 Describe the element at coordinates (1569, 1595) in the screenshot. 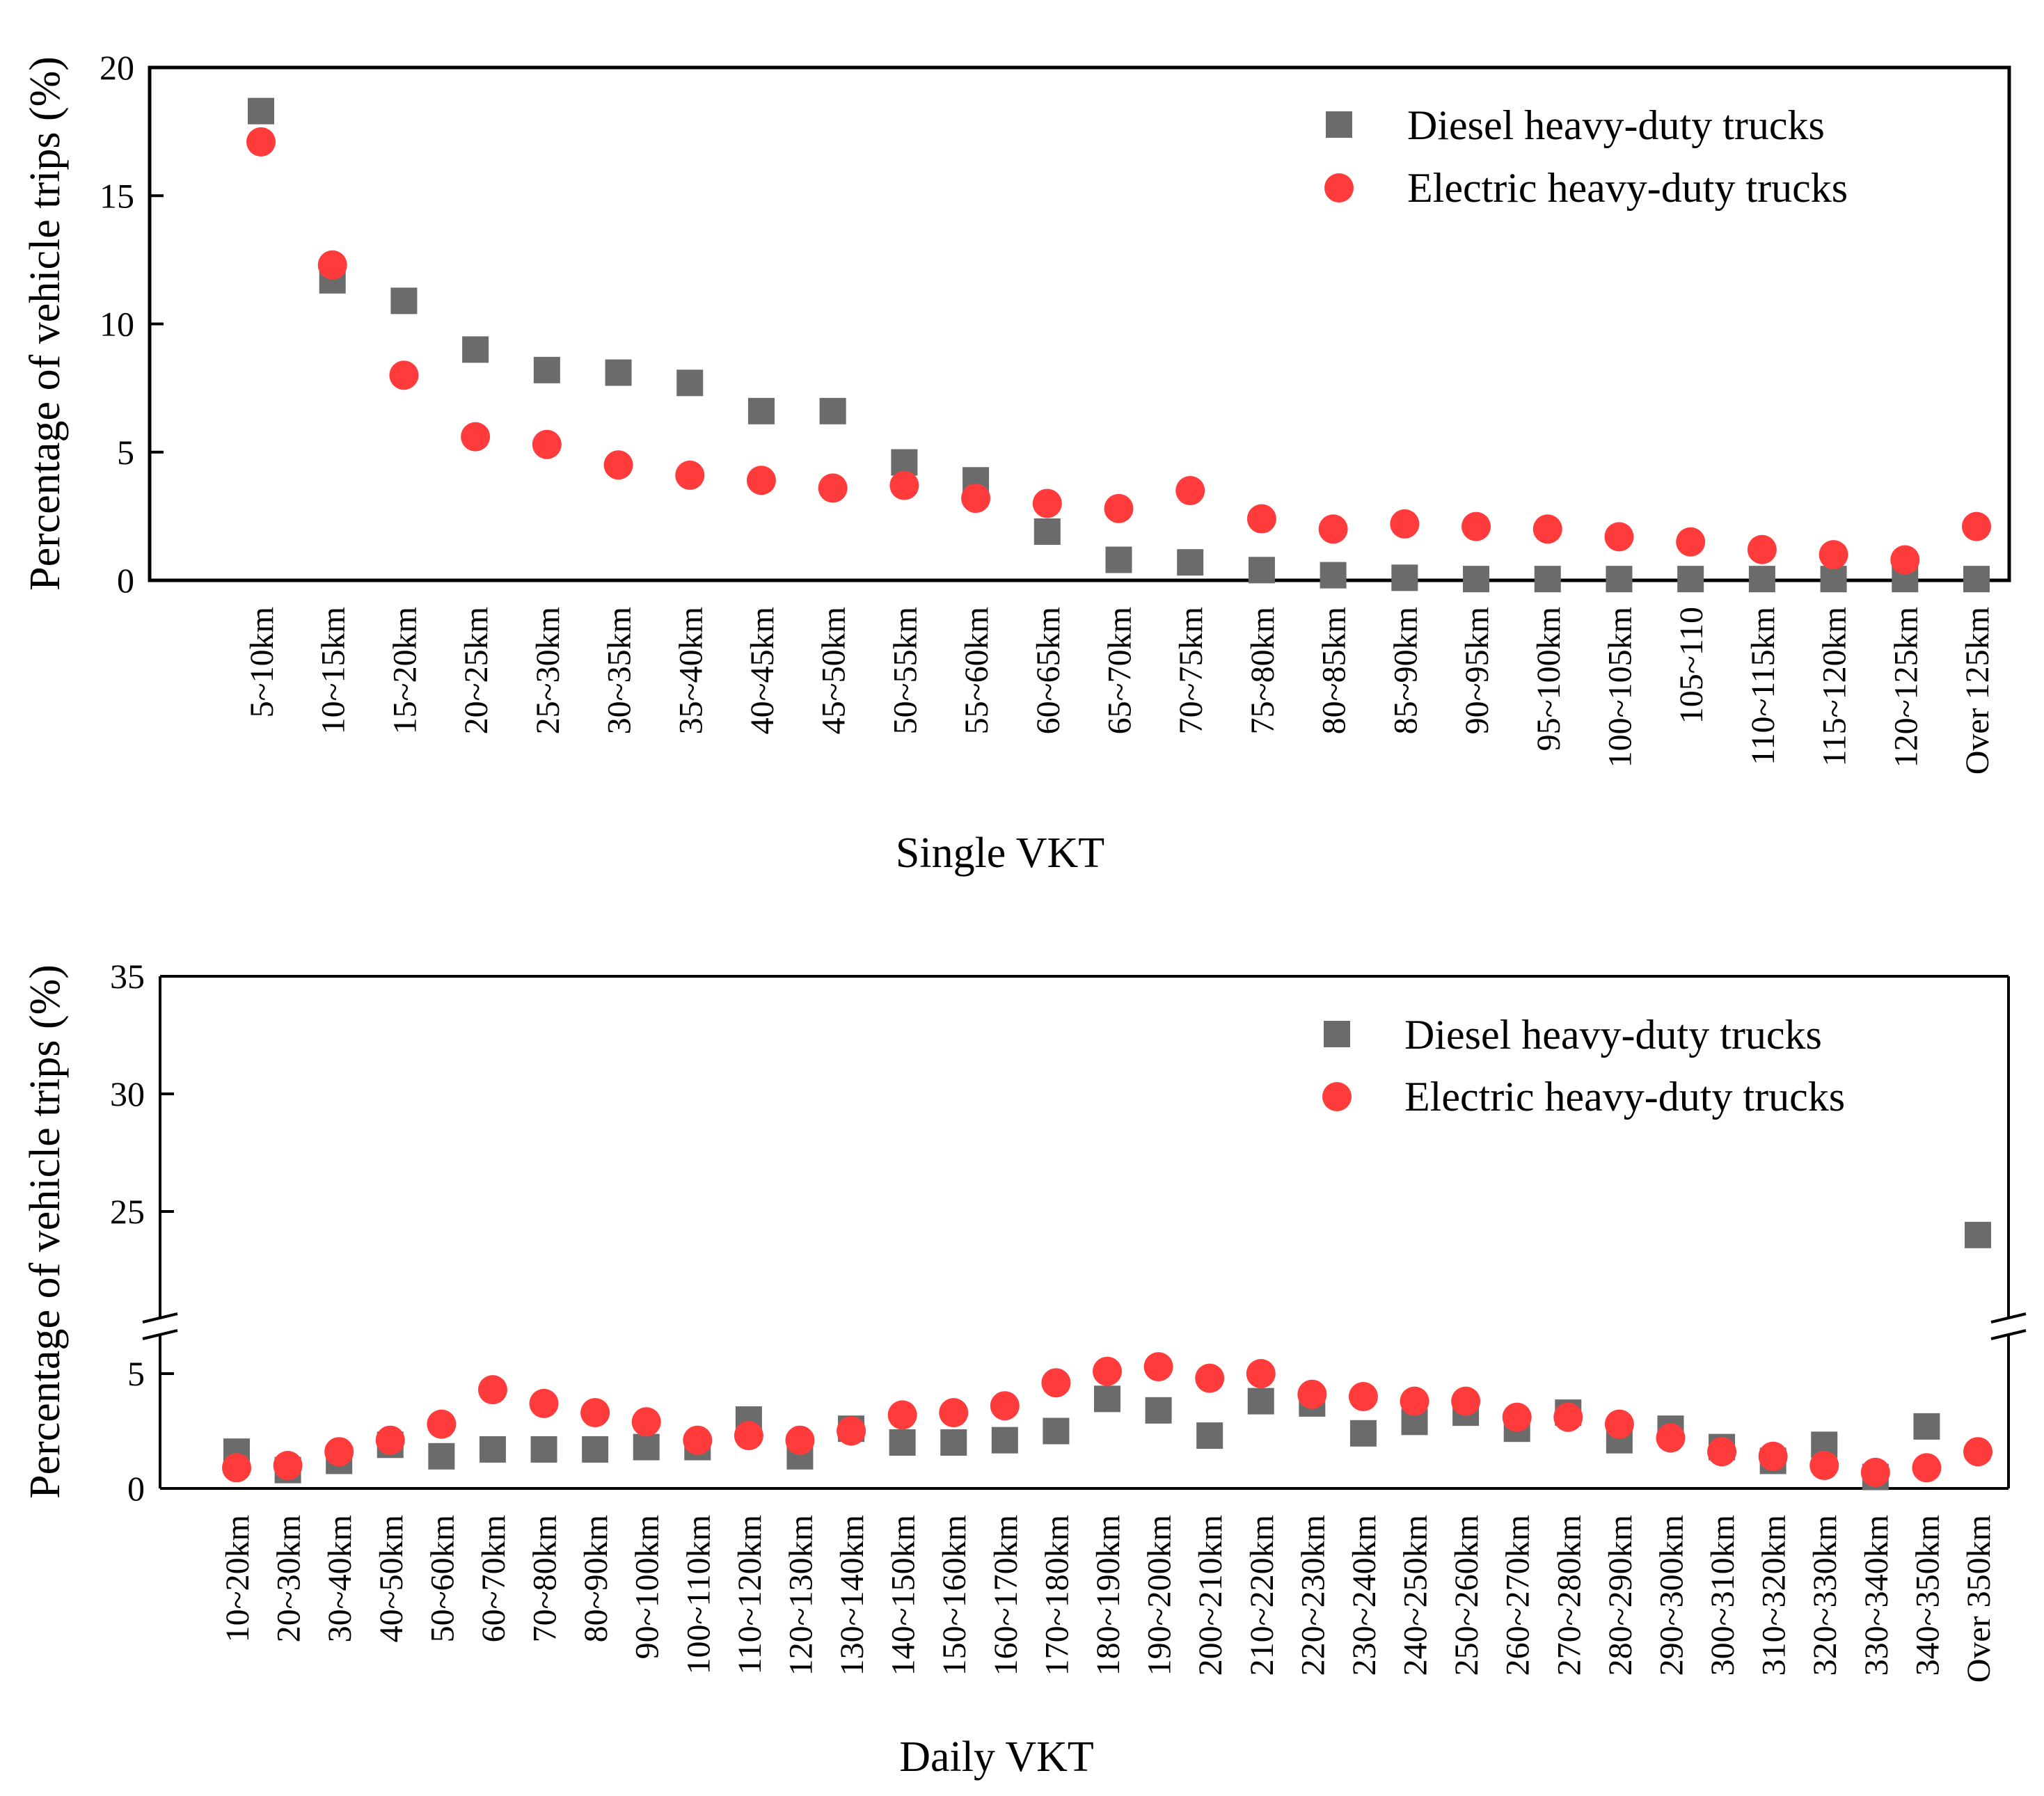

I see `x-tick-label: 270~280km` at that location.